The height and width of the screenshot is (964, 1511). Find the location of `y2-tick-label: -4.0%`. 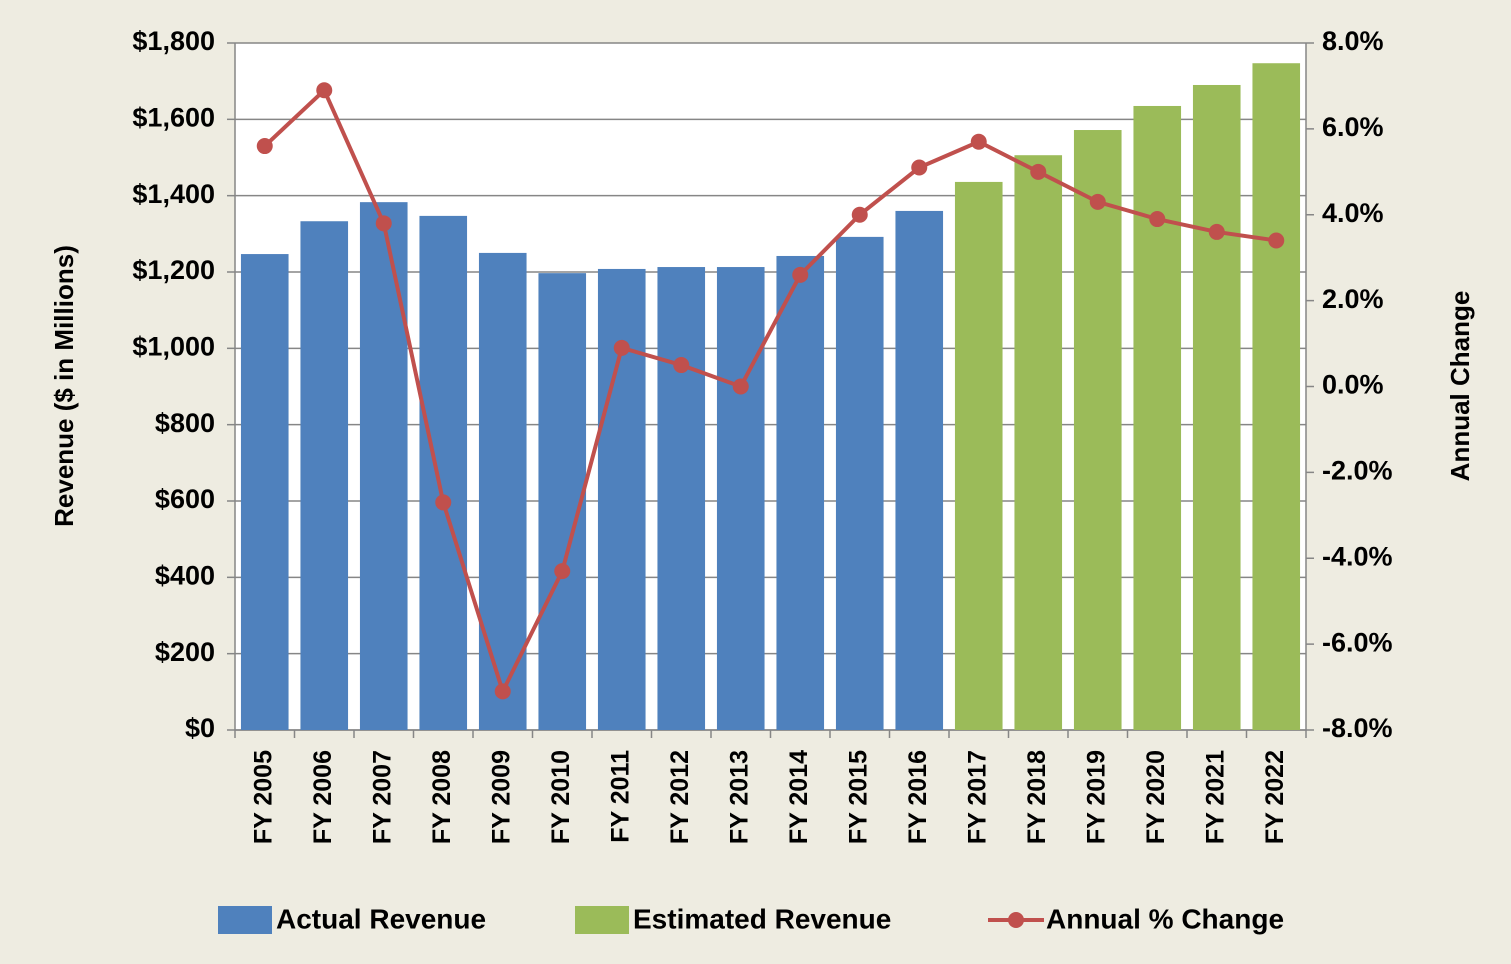

y2-tick-label: -4.0% is located at coordinates (1357, 556).